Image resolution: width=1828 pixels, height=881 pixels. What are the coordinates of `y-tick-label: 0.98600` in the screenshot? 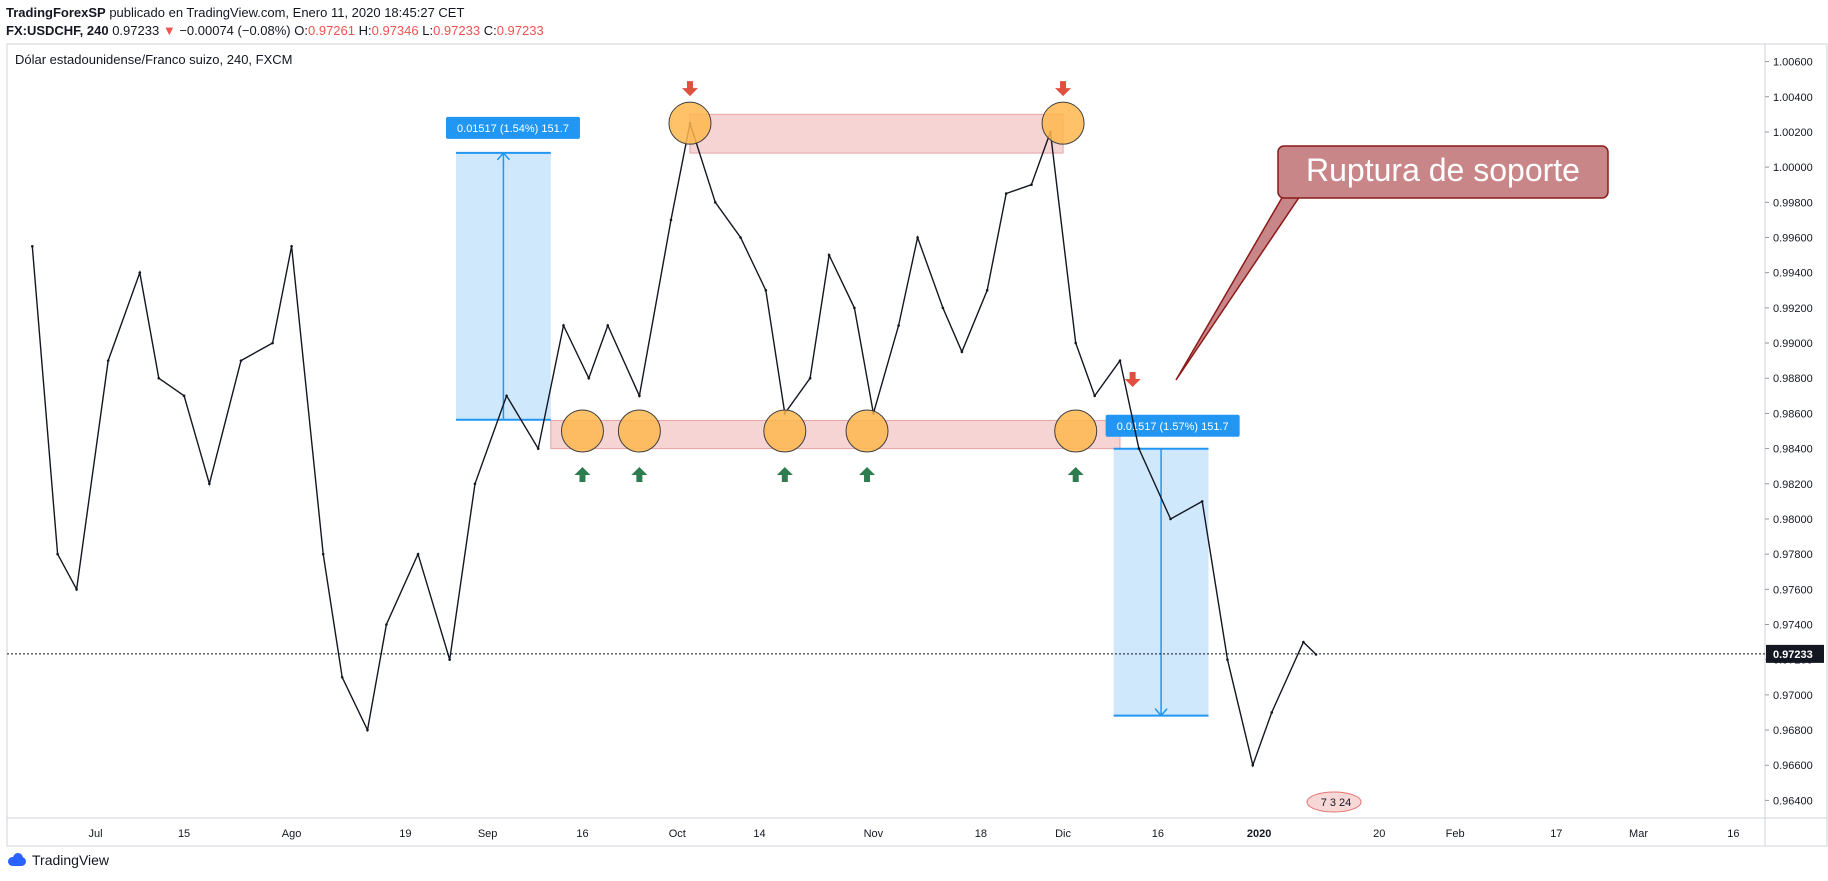 It's located at (1793, 414).